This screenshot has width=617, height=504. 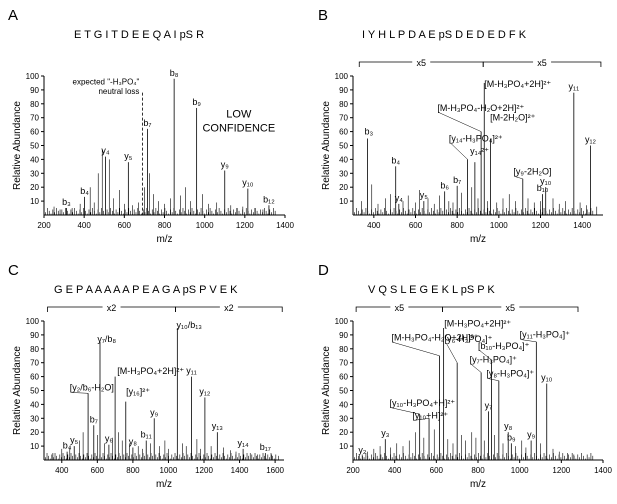 I want to click on peak-label: [y₆-H₃PO₄]⁺, so click(x=469, y=339).